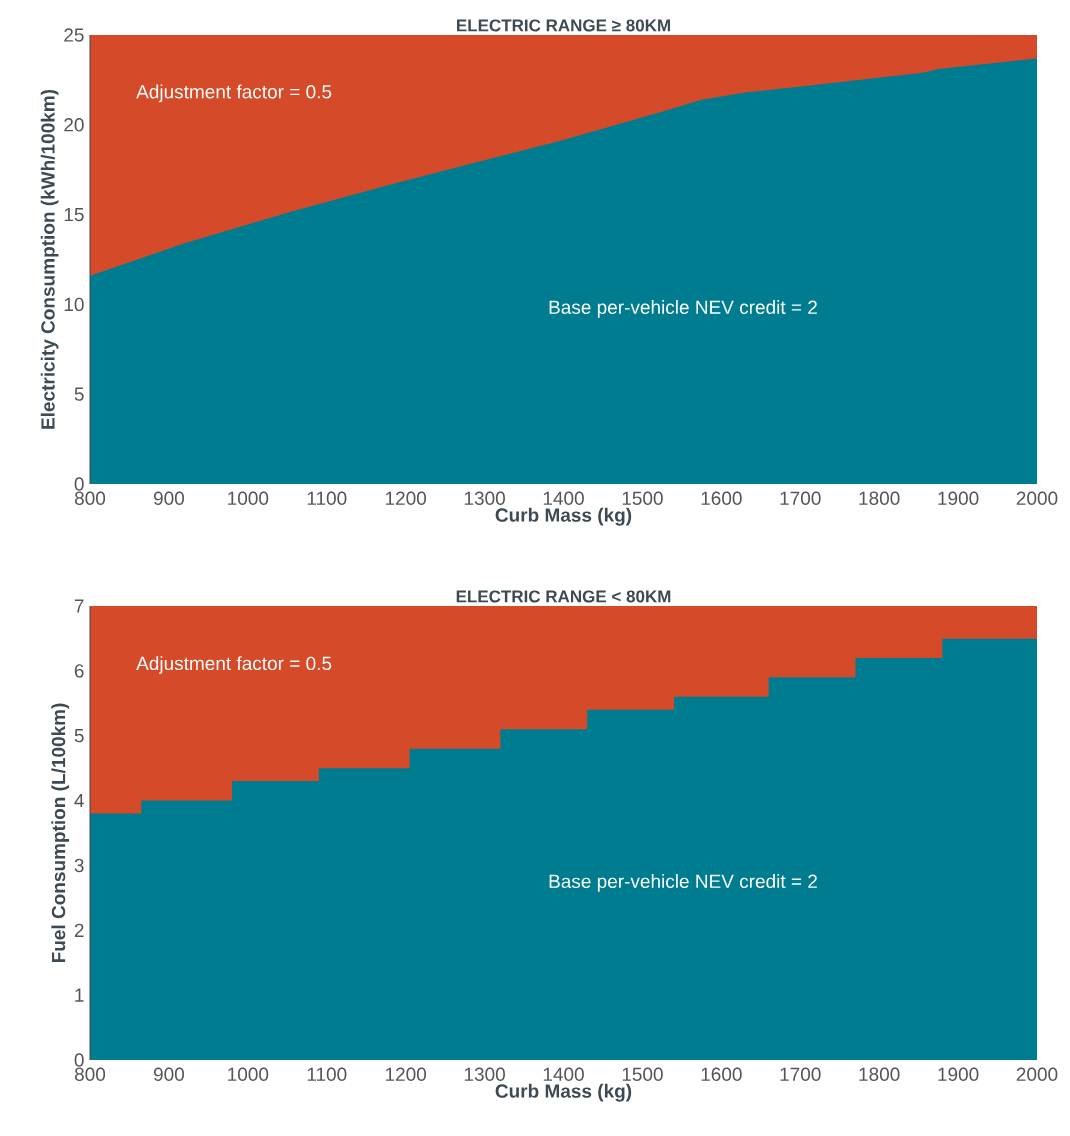 This screenshot has height=1136, width=1070. Describe the element at coordinates (74, 35) in the screenshot. I see `y-tick-label: 25` at that location.